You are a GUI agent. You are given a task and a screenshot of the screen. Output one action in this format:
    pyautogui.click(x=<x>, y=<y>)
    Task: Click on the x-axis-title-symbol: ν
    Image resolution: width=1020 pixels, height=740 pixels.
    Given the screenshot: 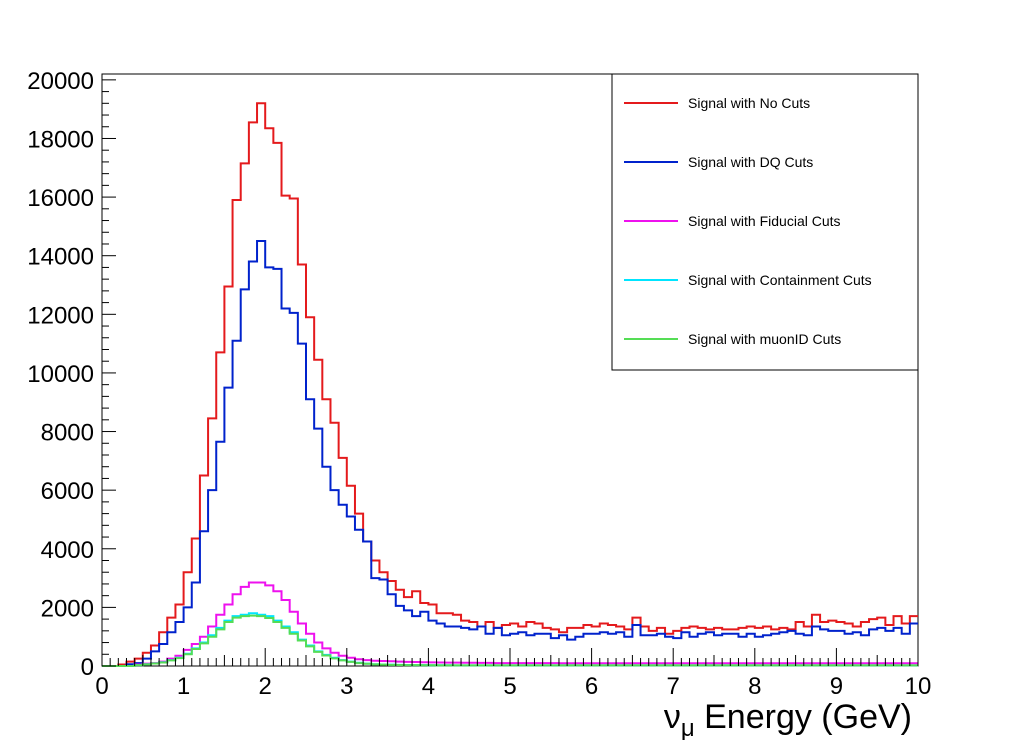 What is the action you would take?
    pyautogui.click(x=672, y=717)
    